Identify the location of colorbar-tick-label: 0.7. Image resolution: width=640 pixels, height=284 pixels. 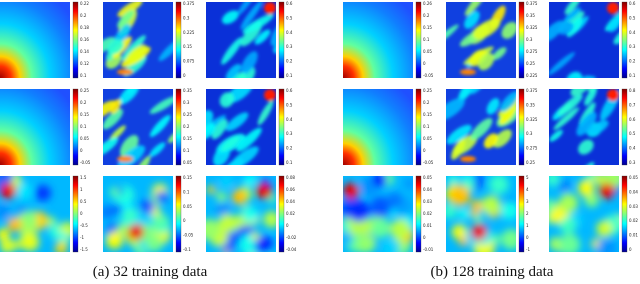
(632, 104).